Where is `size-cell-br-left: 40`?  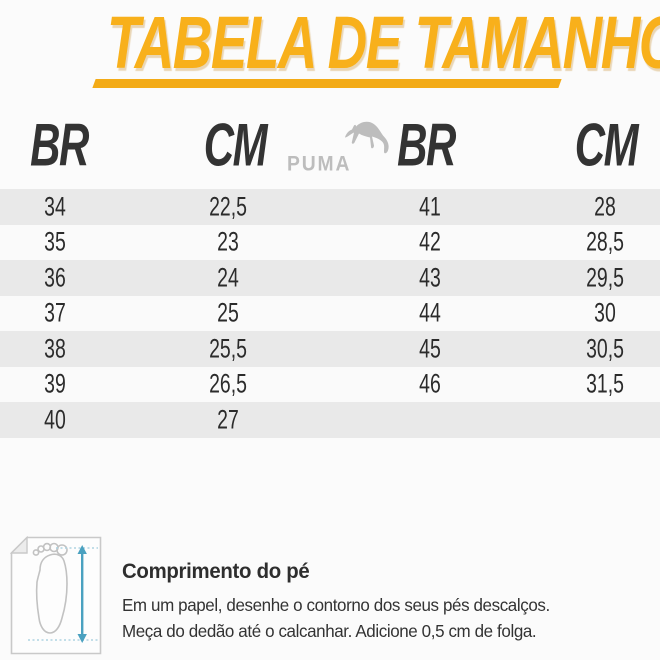
size-cell-br-left: 40 is located at coordinates (55, 419).